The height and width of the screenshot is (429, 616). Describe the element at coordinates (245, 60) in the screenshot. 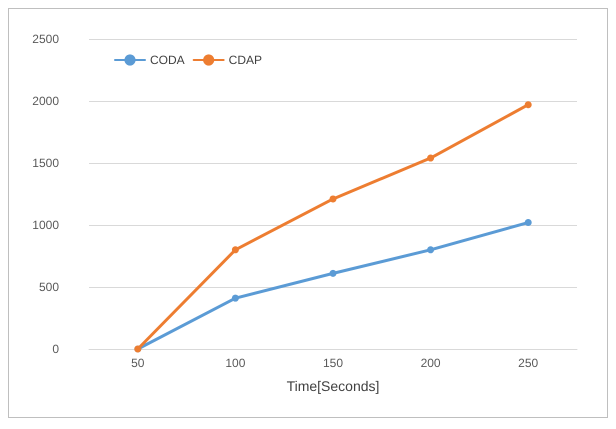

I see `legend-label: CDAP` at that location.